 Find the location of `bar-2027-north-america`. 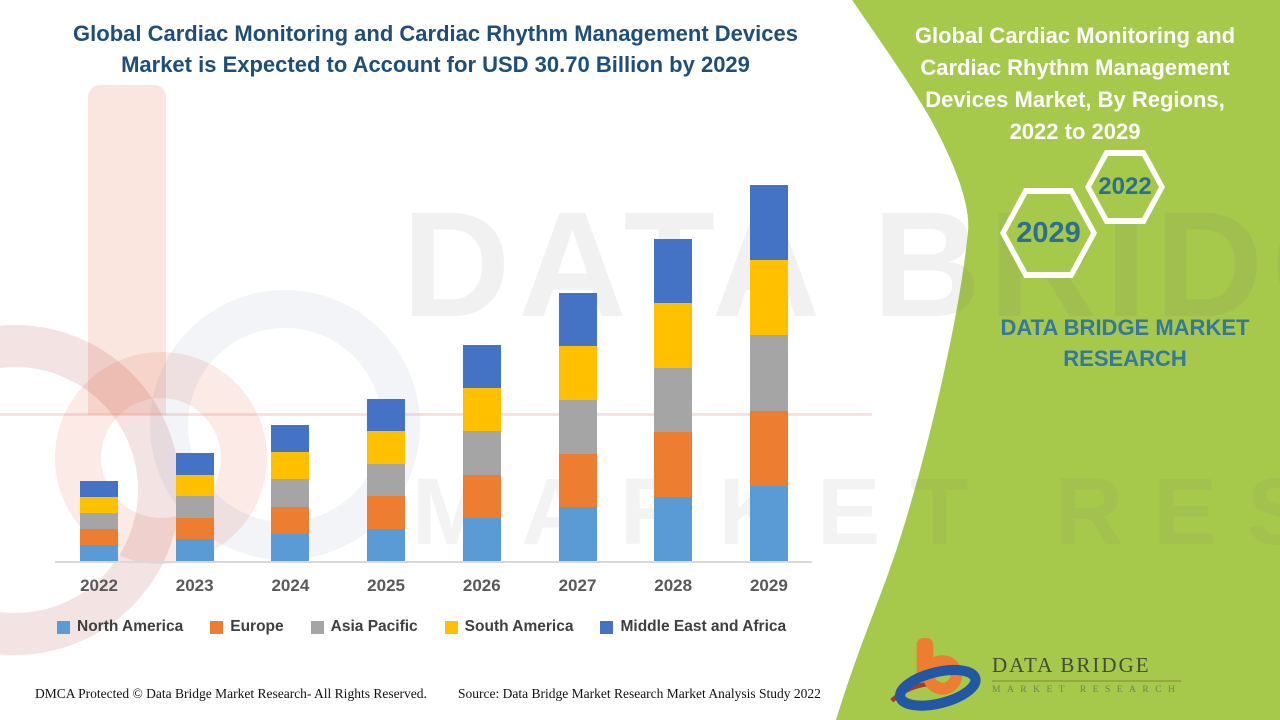

bar-2027-north-america is located at coordinates (577, 534).